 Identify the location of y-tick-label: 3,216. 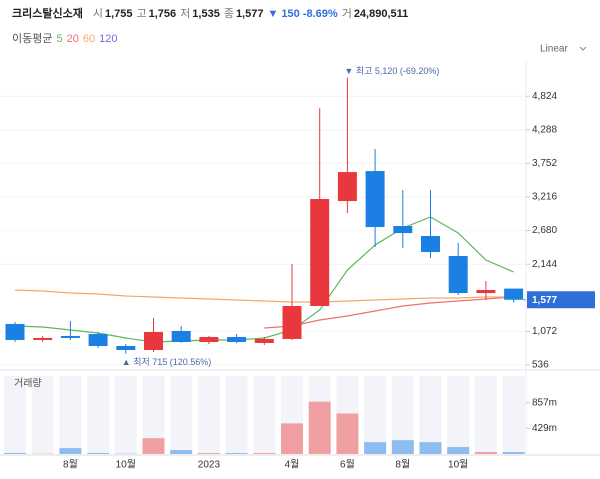
(544, 197).